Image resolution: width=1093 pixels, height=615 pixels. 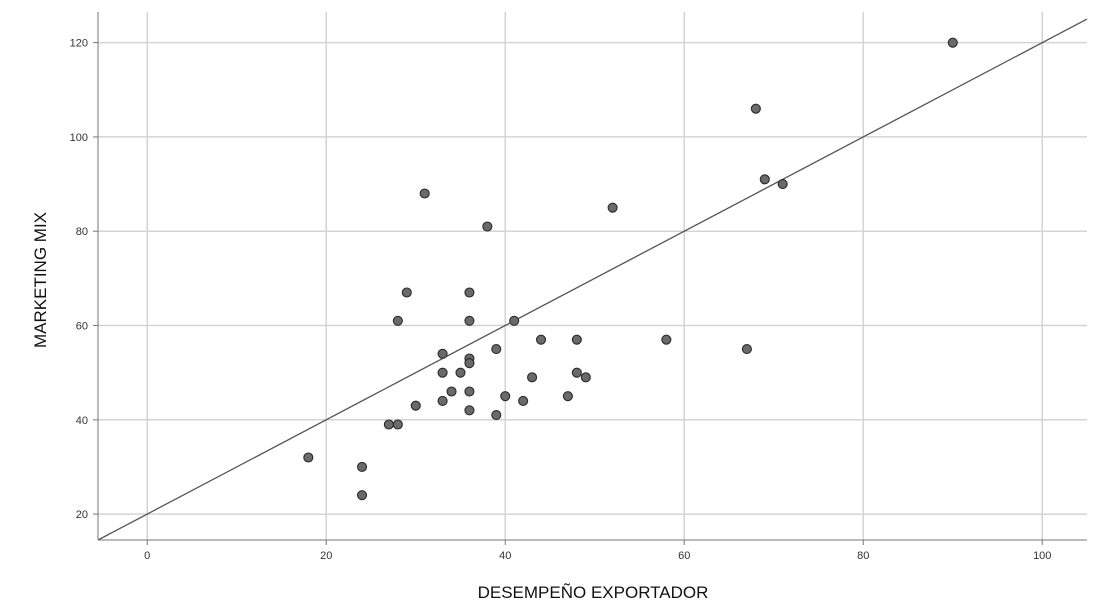 I want to click on y-axis-title: MARKETING MIX, so click(x=40, y=280).